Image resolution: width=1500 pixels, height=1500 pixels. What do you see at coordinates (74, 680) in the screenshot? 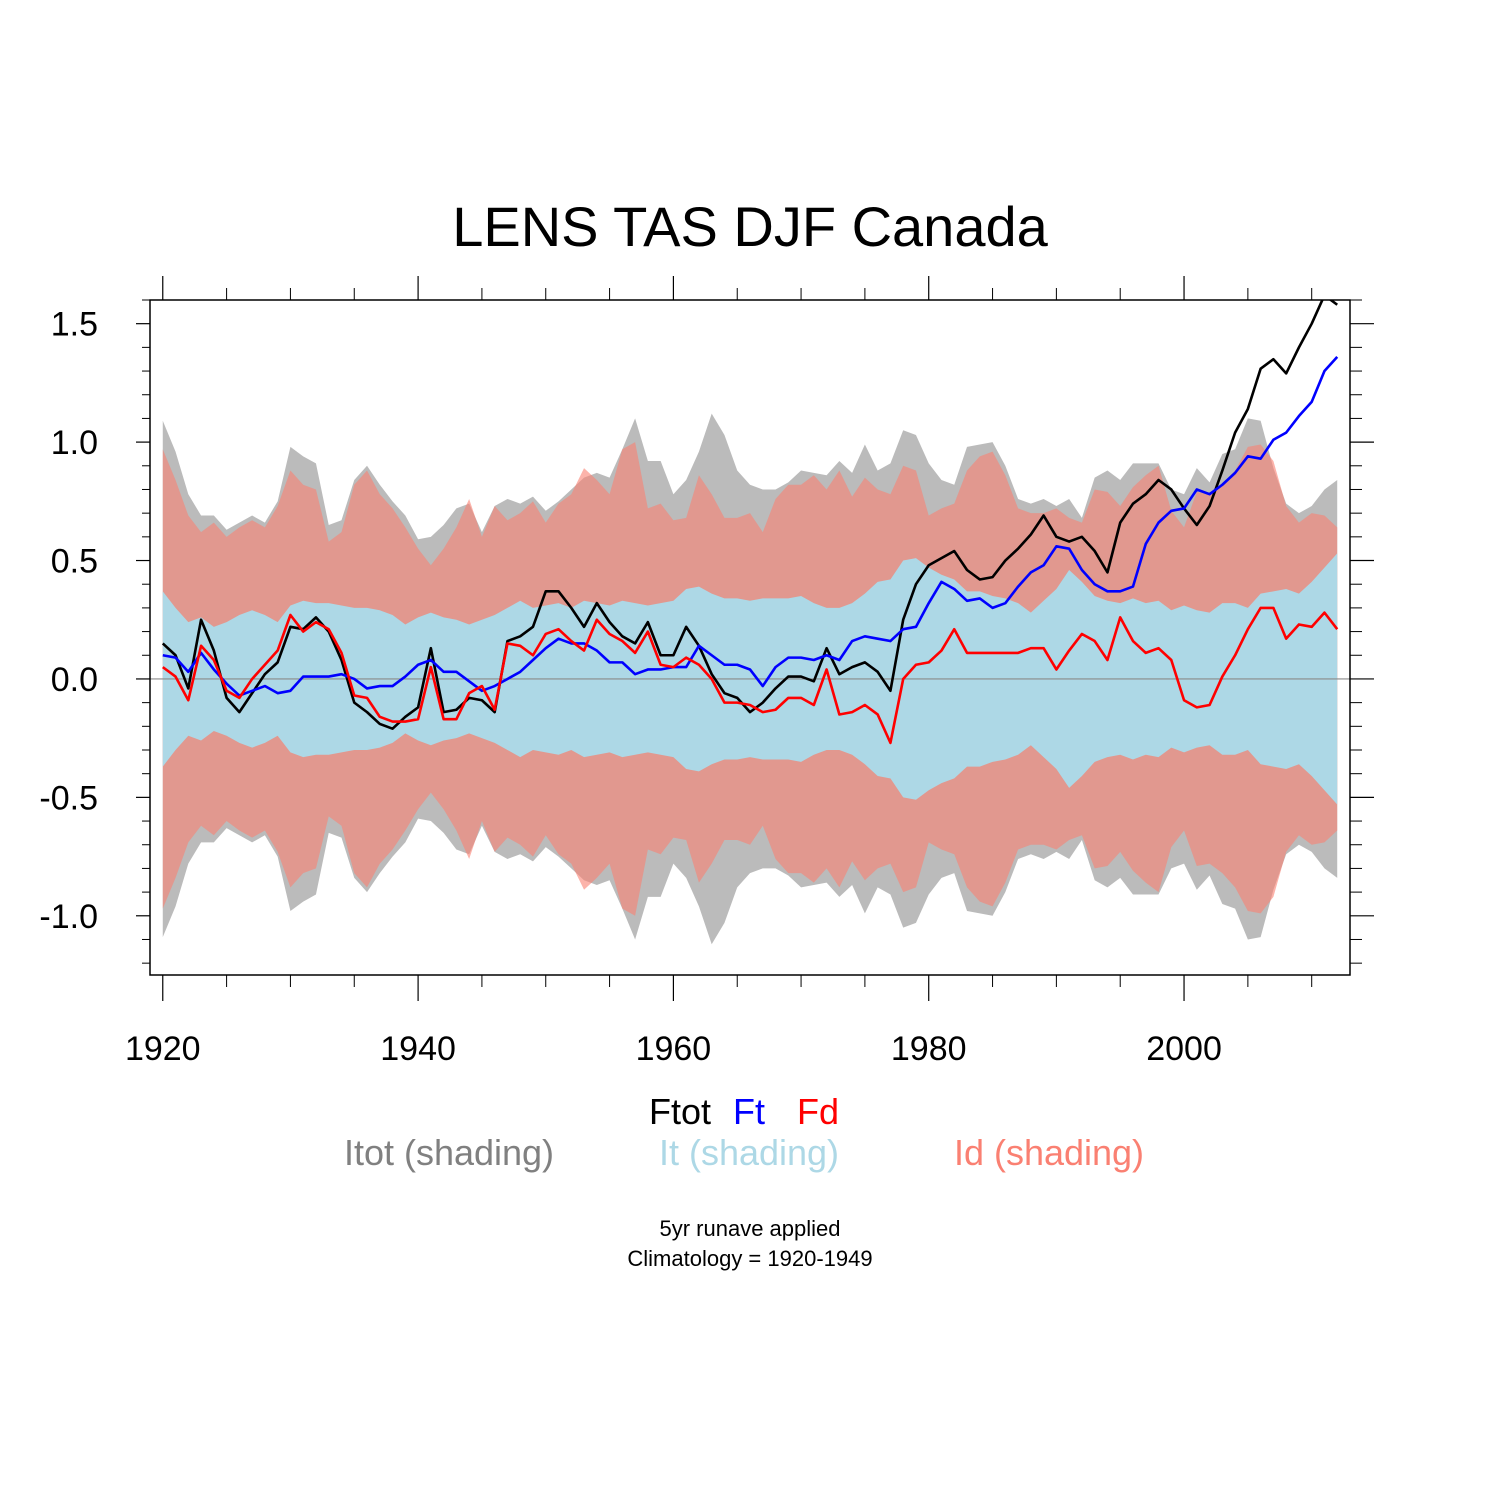
I see `y-tick-label: 0.0` at bounding box center [74, 680].